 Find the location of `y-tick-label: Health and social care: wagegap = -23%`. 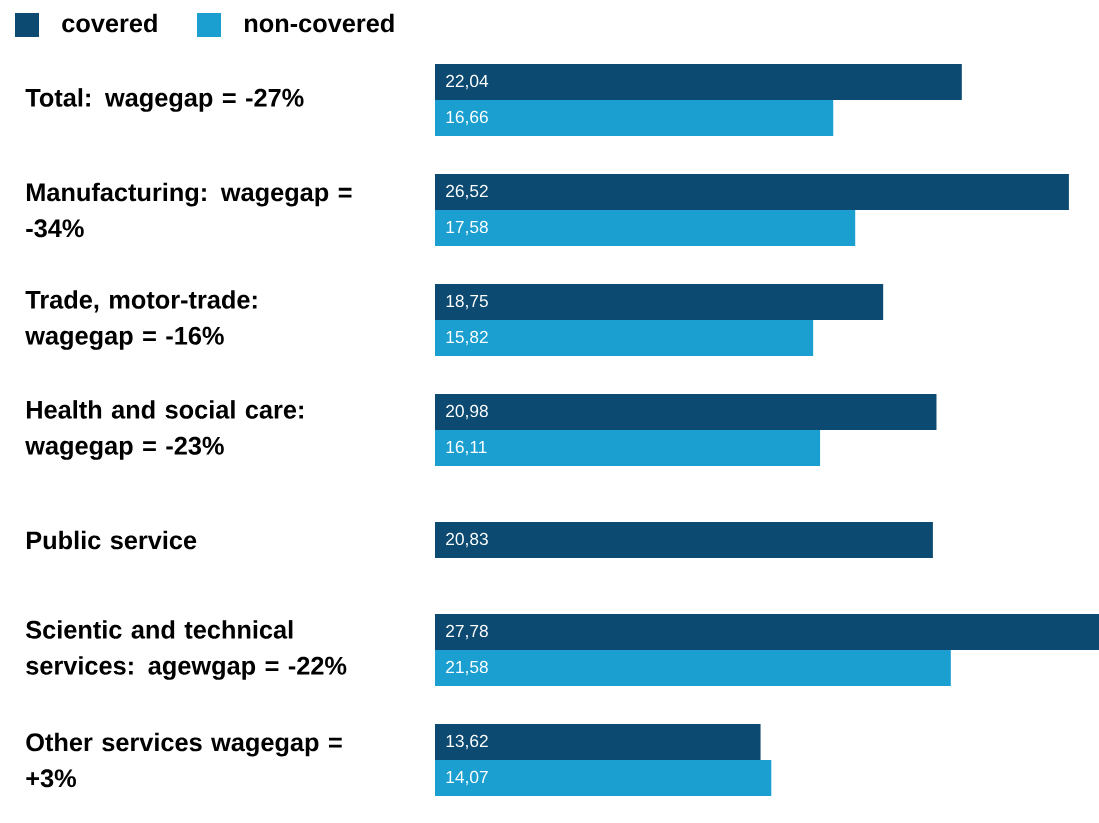

y-tick-label: Health and social care: wagegap = -23% is located at coordinates (164, 430).